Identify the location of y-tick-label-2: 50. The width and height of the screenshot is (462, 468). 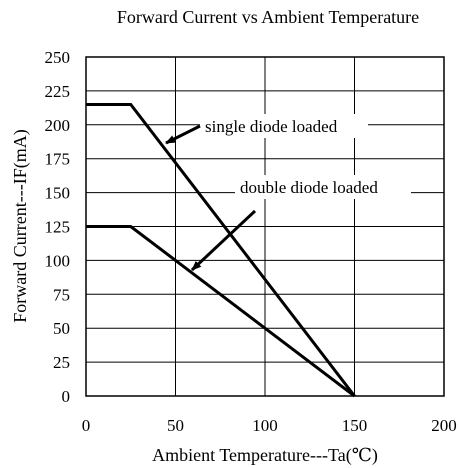
(61, 328).